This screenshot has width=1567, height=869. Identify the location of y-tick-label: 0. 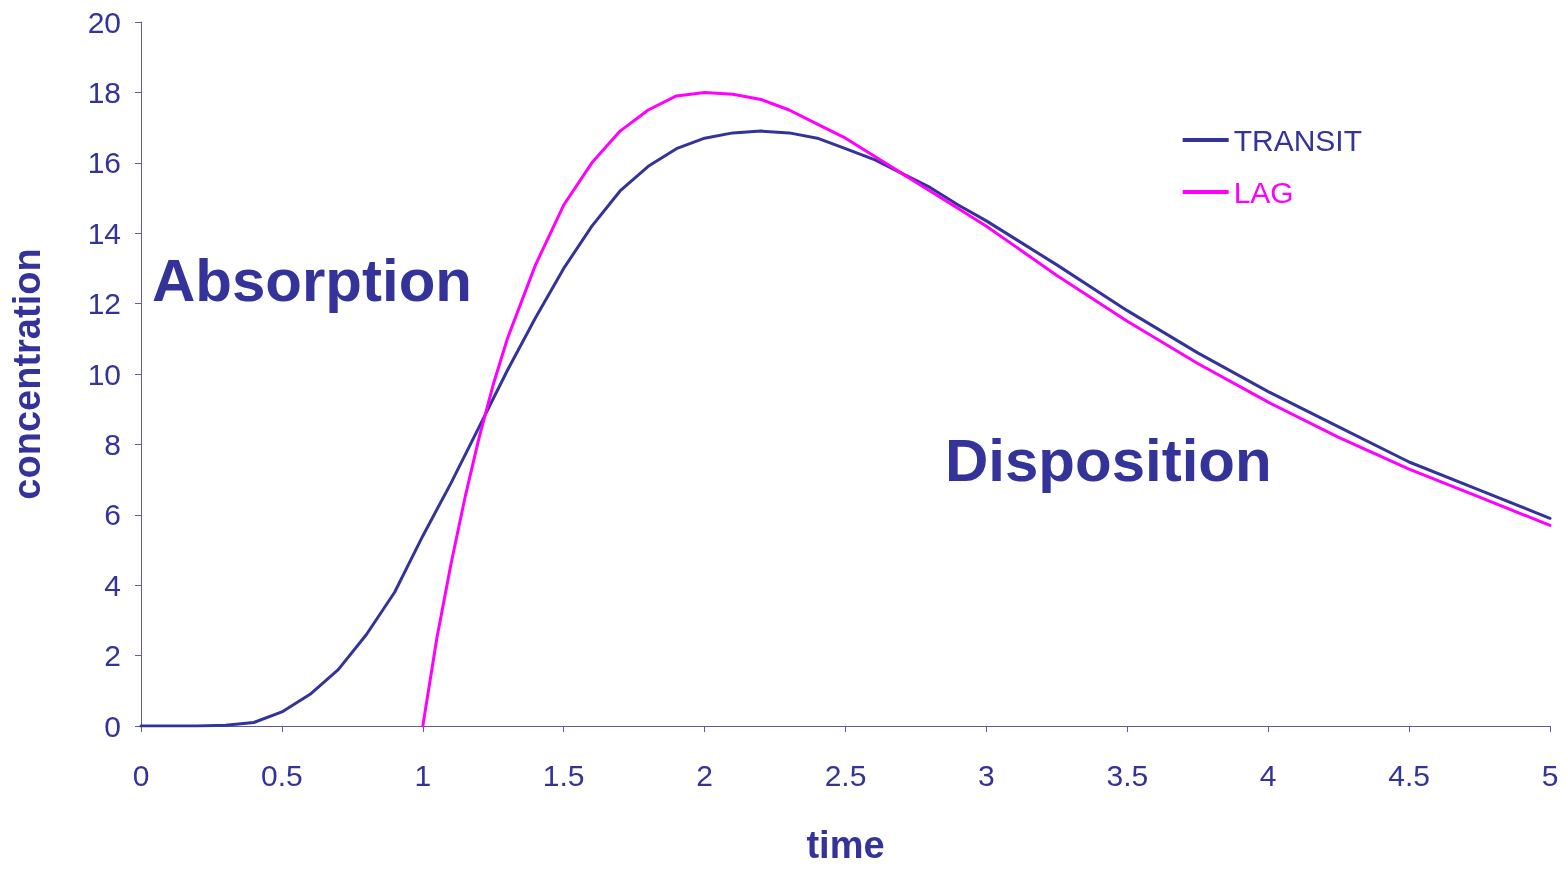
(112, 726).